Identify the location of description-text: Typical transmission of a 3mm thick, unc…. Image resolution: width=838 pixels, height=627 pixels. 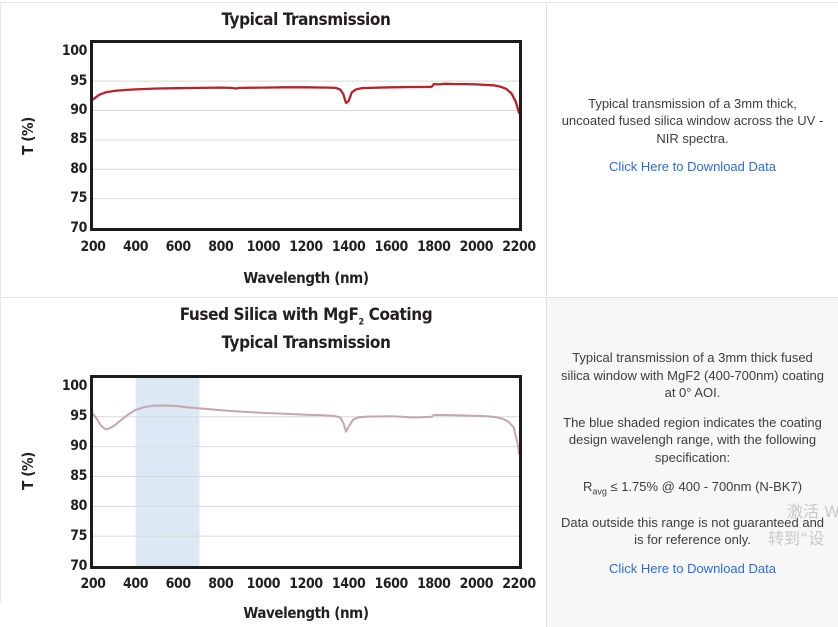
(692, 120).